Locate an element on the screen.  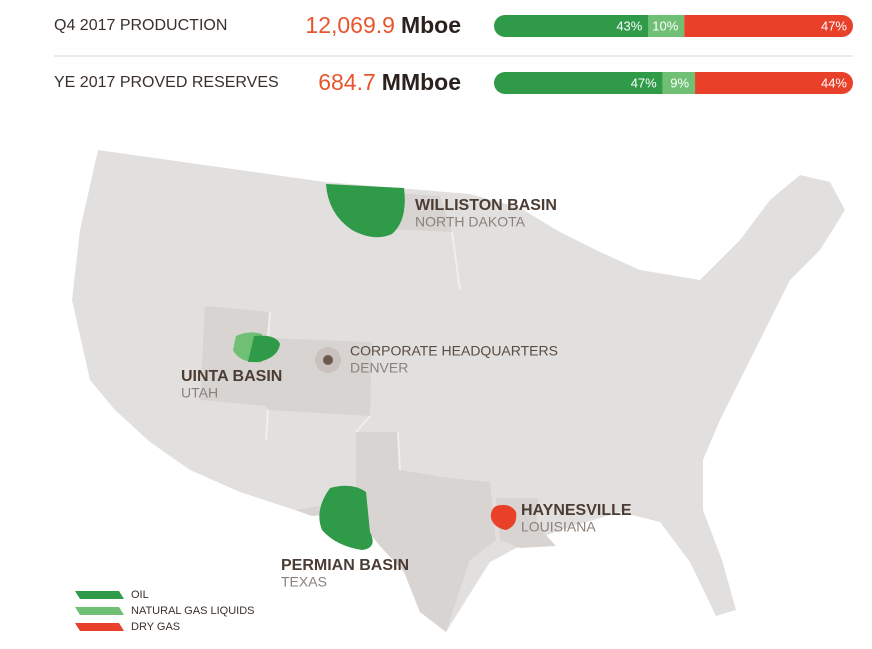
location-state: NORTH DAKOTA is located at coordinates (470, 222).